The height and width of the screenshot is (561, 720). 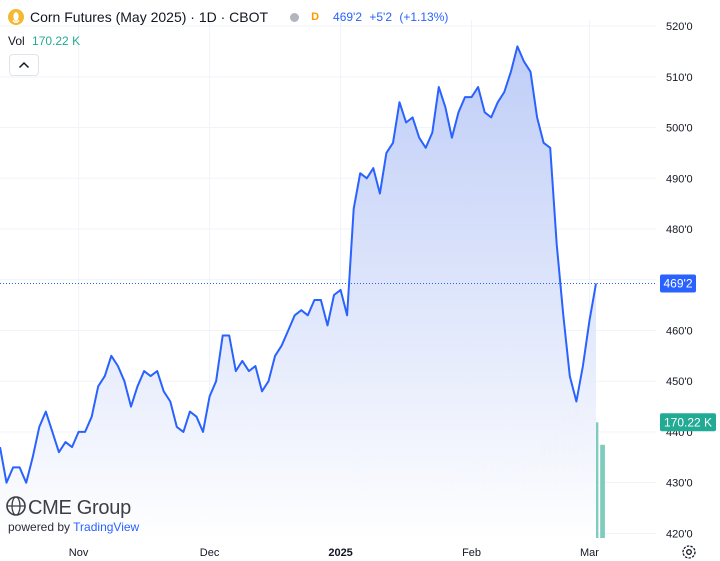 I want to click on y-tick-label: 520'0, so click(x=679, y=27).